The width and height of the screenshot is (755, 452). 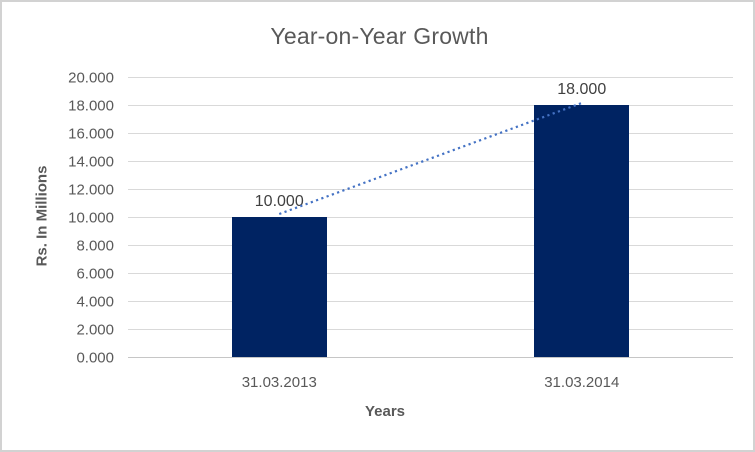 I want to click on y-tick-label: 10.000, so click(x=91, y=218).